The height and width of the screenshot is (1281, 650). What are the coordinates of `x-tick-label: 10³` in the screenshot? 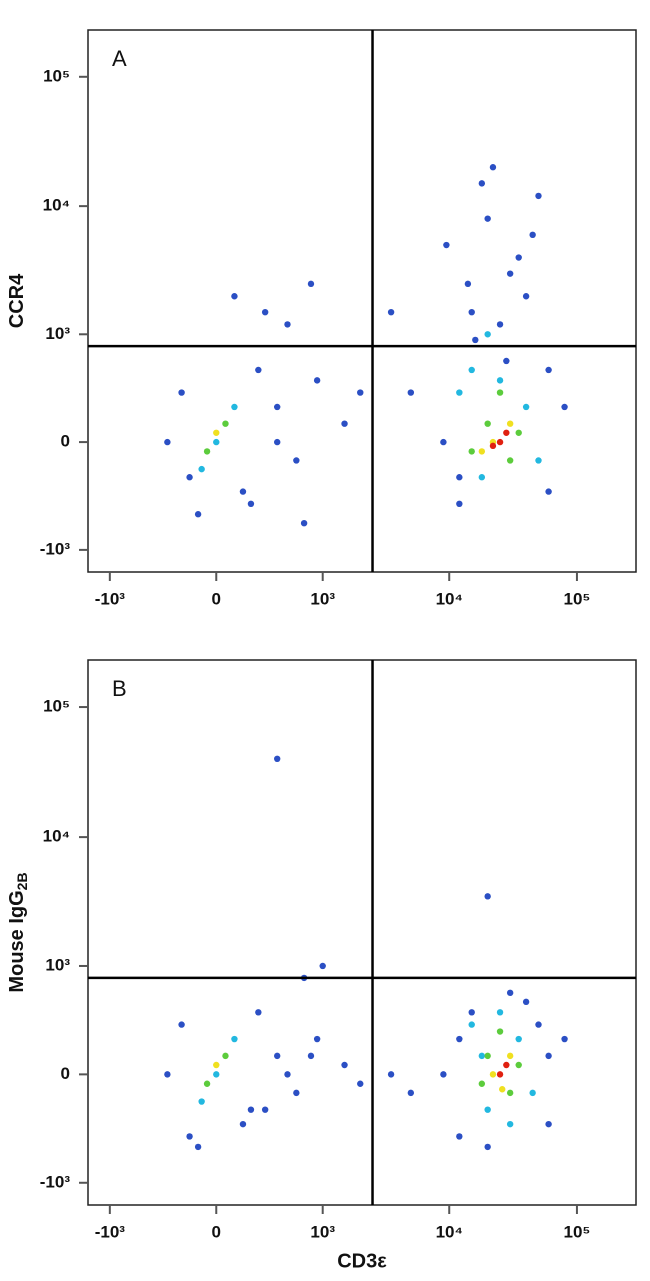 It's located at (322, 598).